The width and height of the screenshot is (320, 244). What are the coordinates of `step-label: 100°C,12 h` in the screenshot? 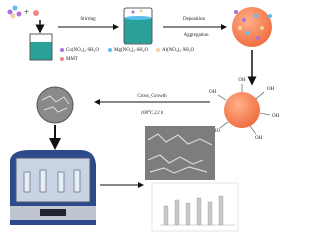 It's located at (152, 113).